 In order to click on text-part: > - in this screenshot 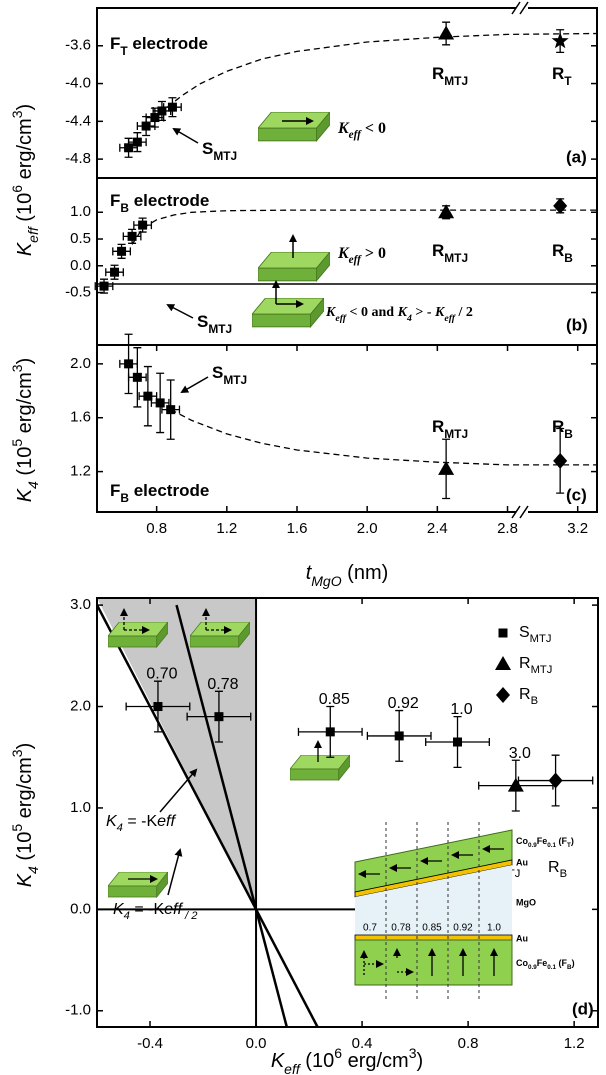, I will do `click(423, 312)`.